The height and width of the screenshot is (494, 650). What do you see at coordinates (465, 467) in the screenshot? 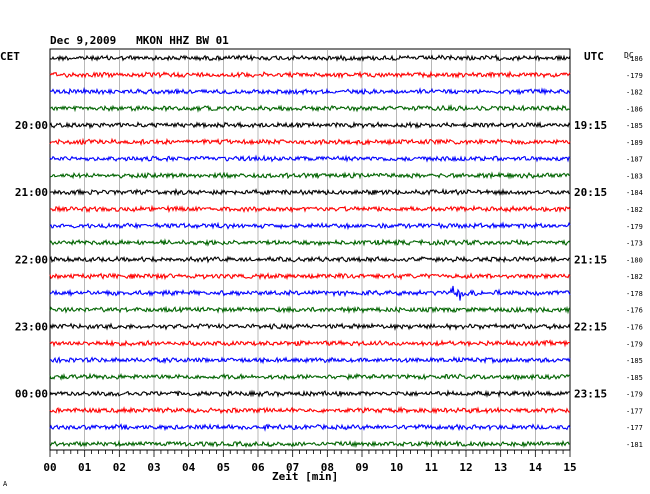
I see `x-tick-label: 12` at bounding box center [465, 467].